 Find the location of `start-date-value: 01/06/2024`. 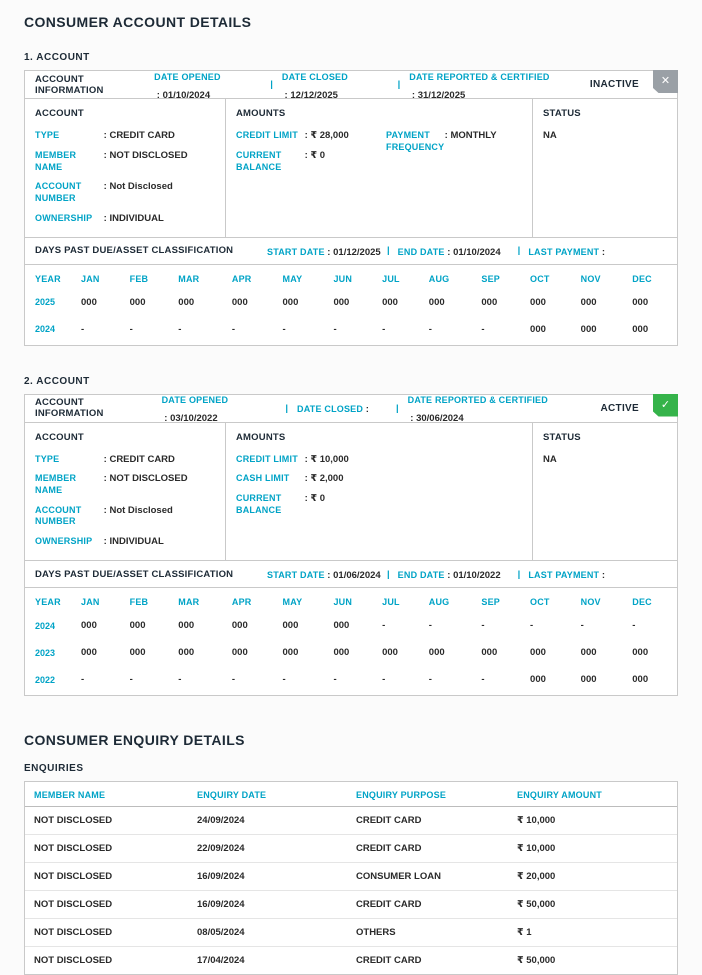

start-date-value: 01/06/2024 is located at coordinates (353, 575).